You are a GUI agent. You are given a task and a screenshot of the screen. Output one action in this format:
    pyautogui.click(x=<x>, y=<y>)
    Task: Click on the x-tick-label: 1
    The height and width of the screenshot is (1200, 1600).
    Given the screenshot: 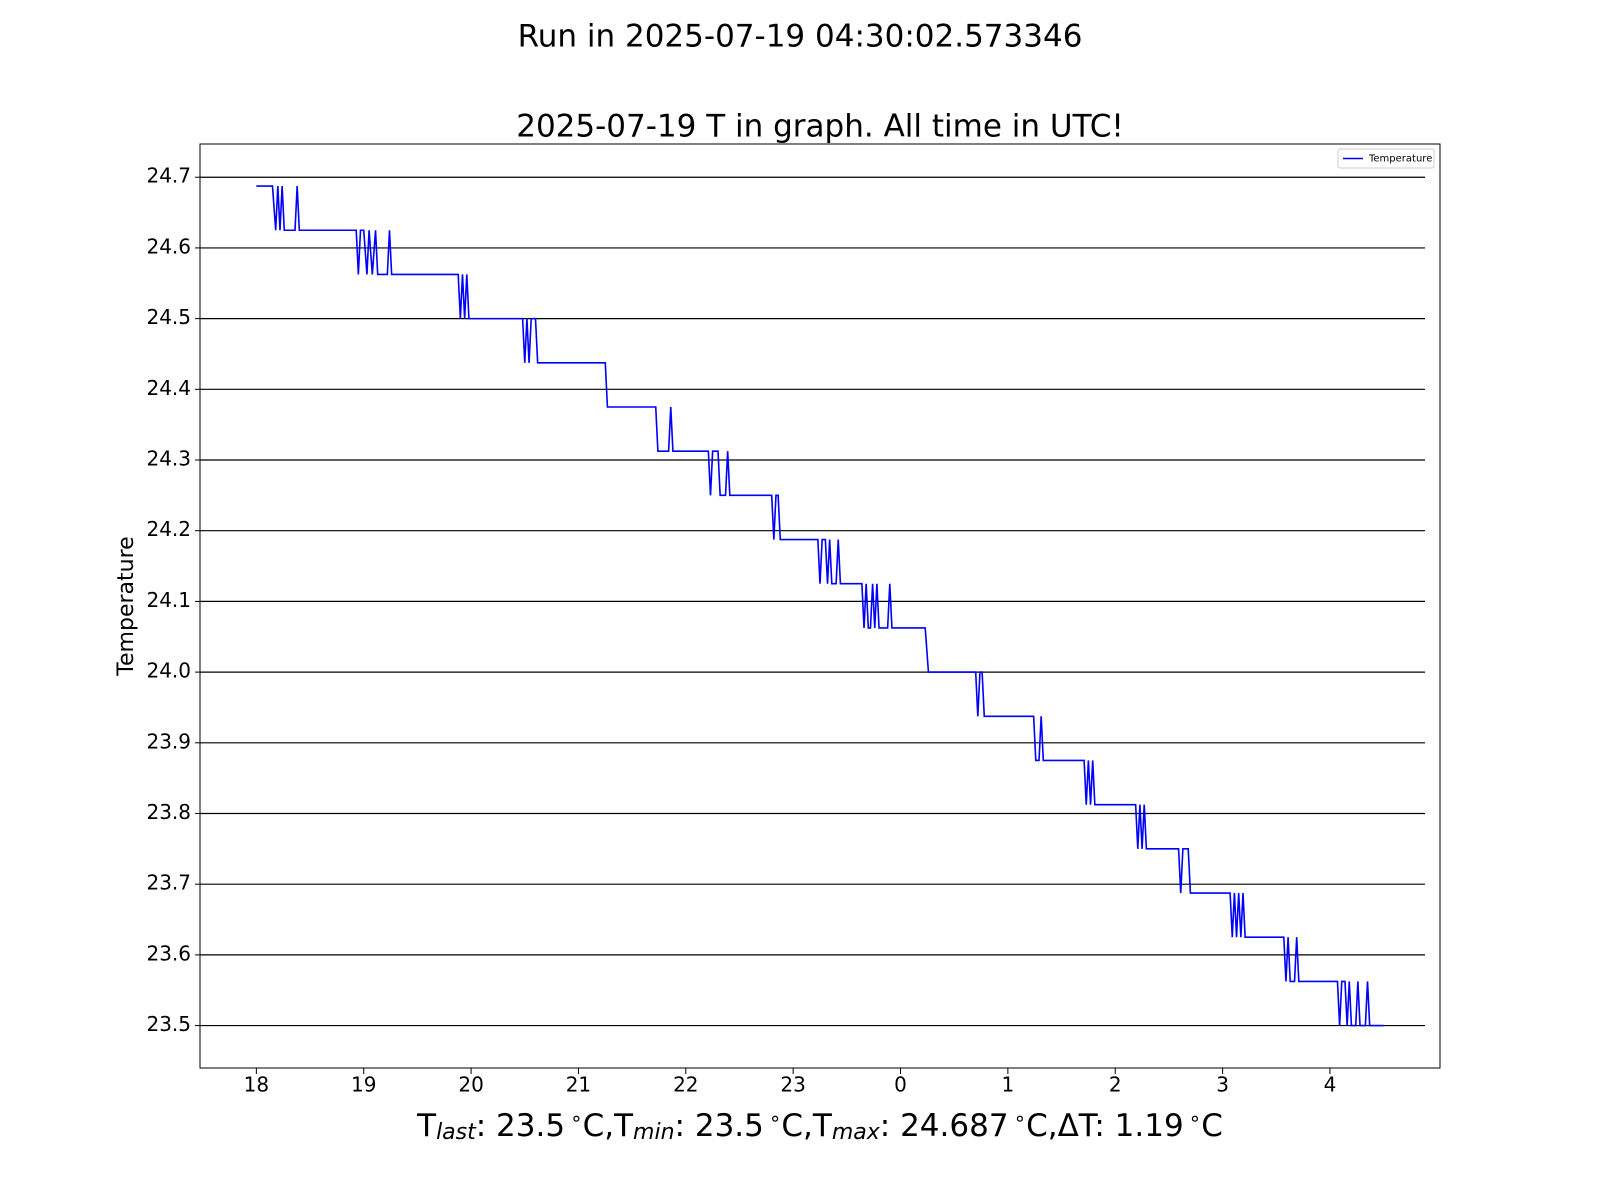 What is the action you would take?
    pyautogui.click(x=1008, y=1085)
    